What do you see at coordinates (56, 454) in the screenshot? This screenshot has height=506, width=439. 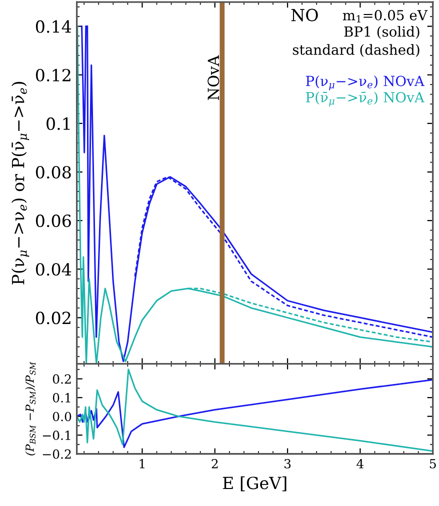 I see `y-tick-label: −0.2` at bounding box center [56, 454].